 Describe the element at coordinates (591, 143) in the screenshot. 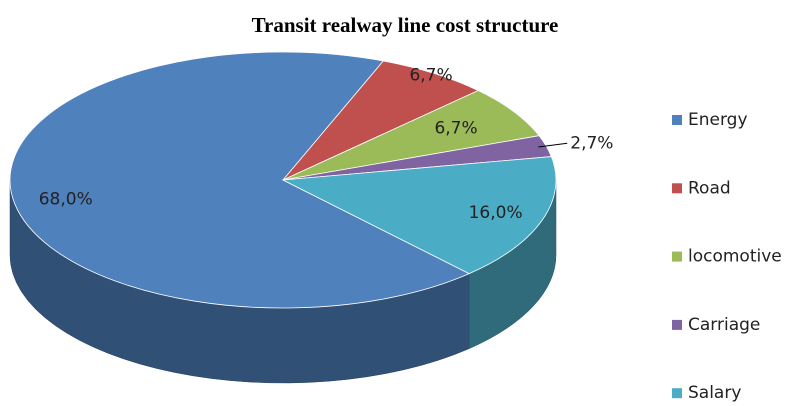

I see `data-label: 2,7%` at that location.